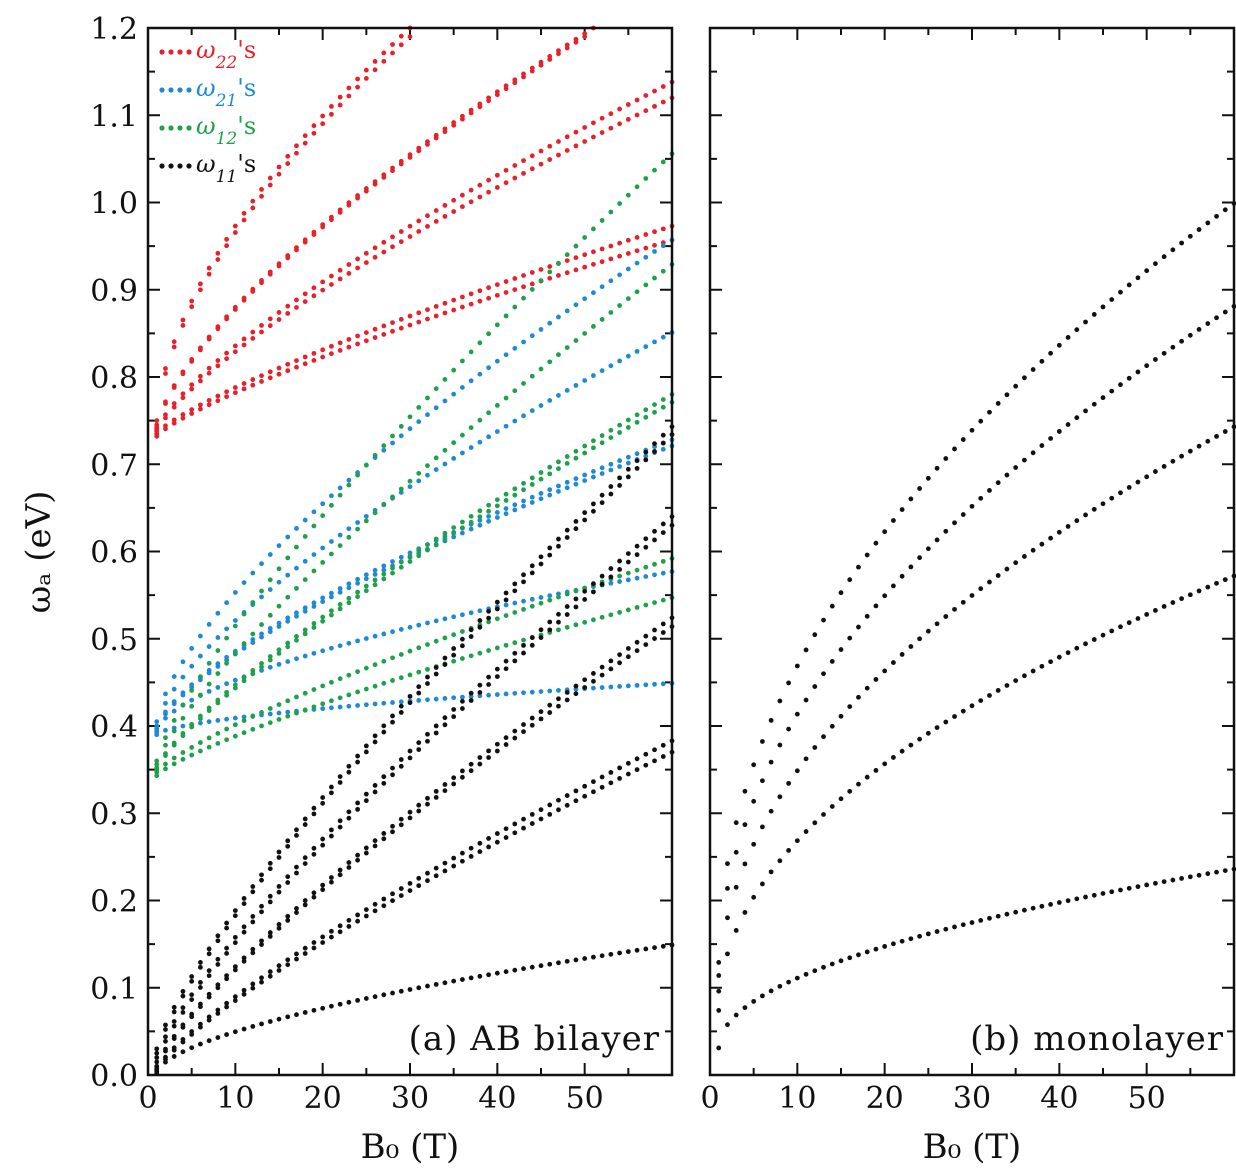 The width and height of the screenshot is (1236, 1173). I want to click on x-tick-label: 50, so click(585, 1098).